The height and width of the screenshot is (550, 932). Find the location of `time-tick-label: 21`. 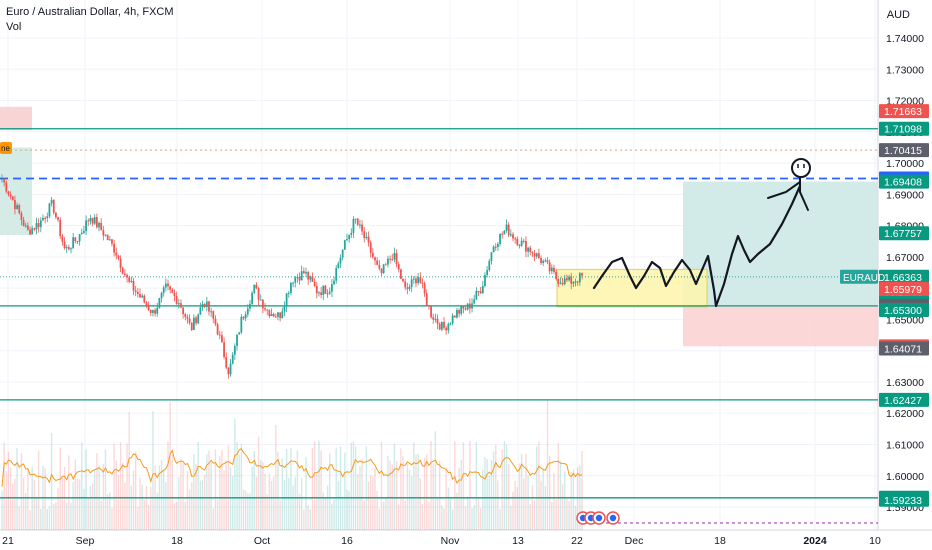

time-tick-label: 21 is located at coordinates (8, 541).